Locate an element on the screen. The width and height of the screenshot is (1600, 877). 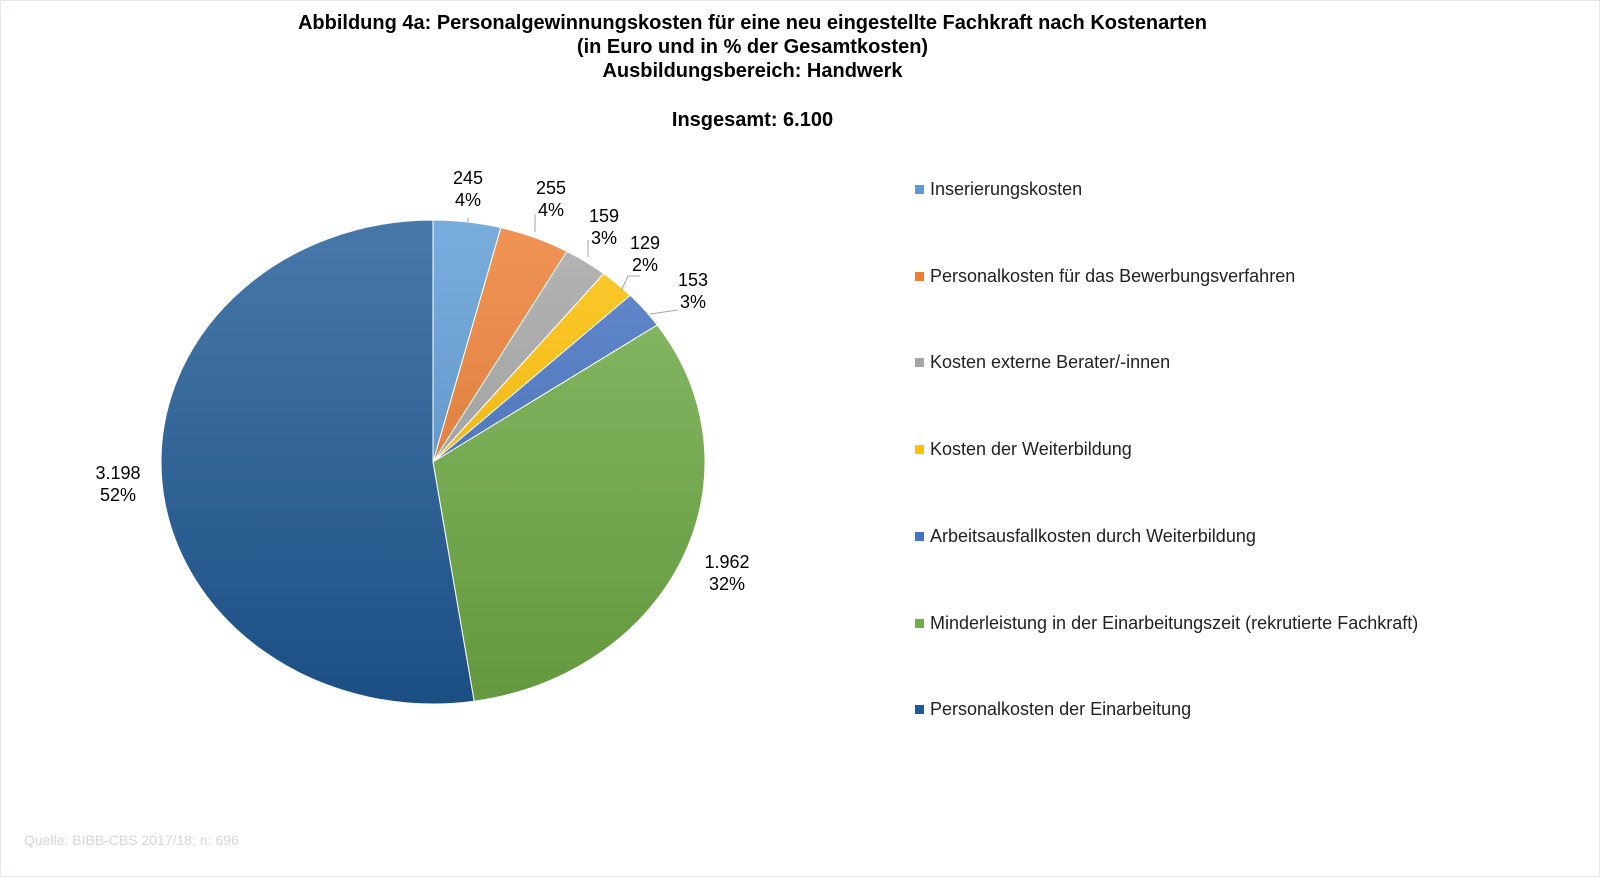
legend-item-5: Arbeitsausfallkosten durch Weiterbildung is located at coordinates (1085, 536).